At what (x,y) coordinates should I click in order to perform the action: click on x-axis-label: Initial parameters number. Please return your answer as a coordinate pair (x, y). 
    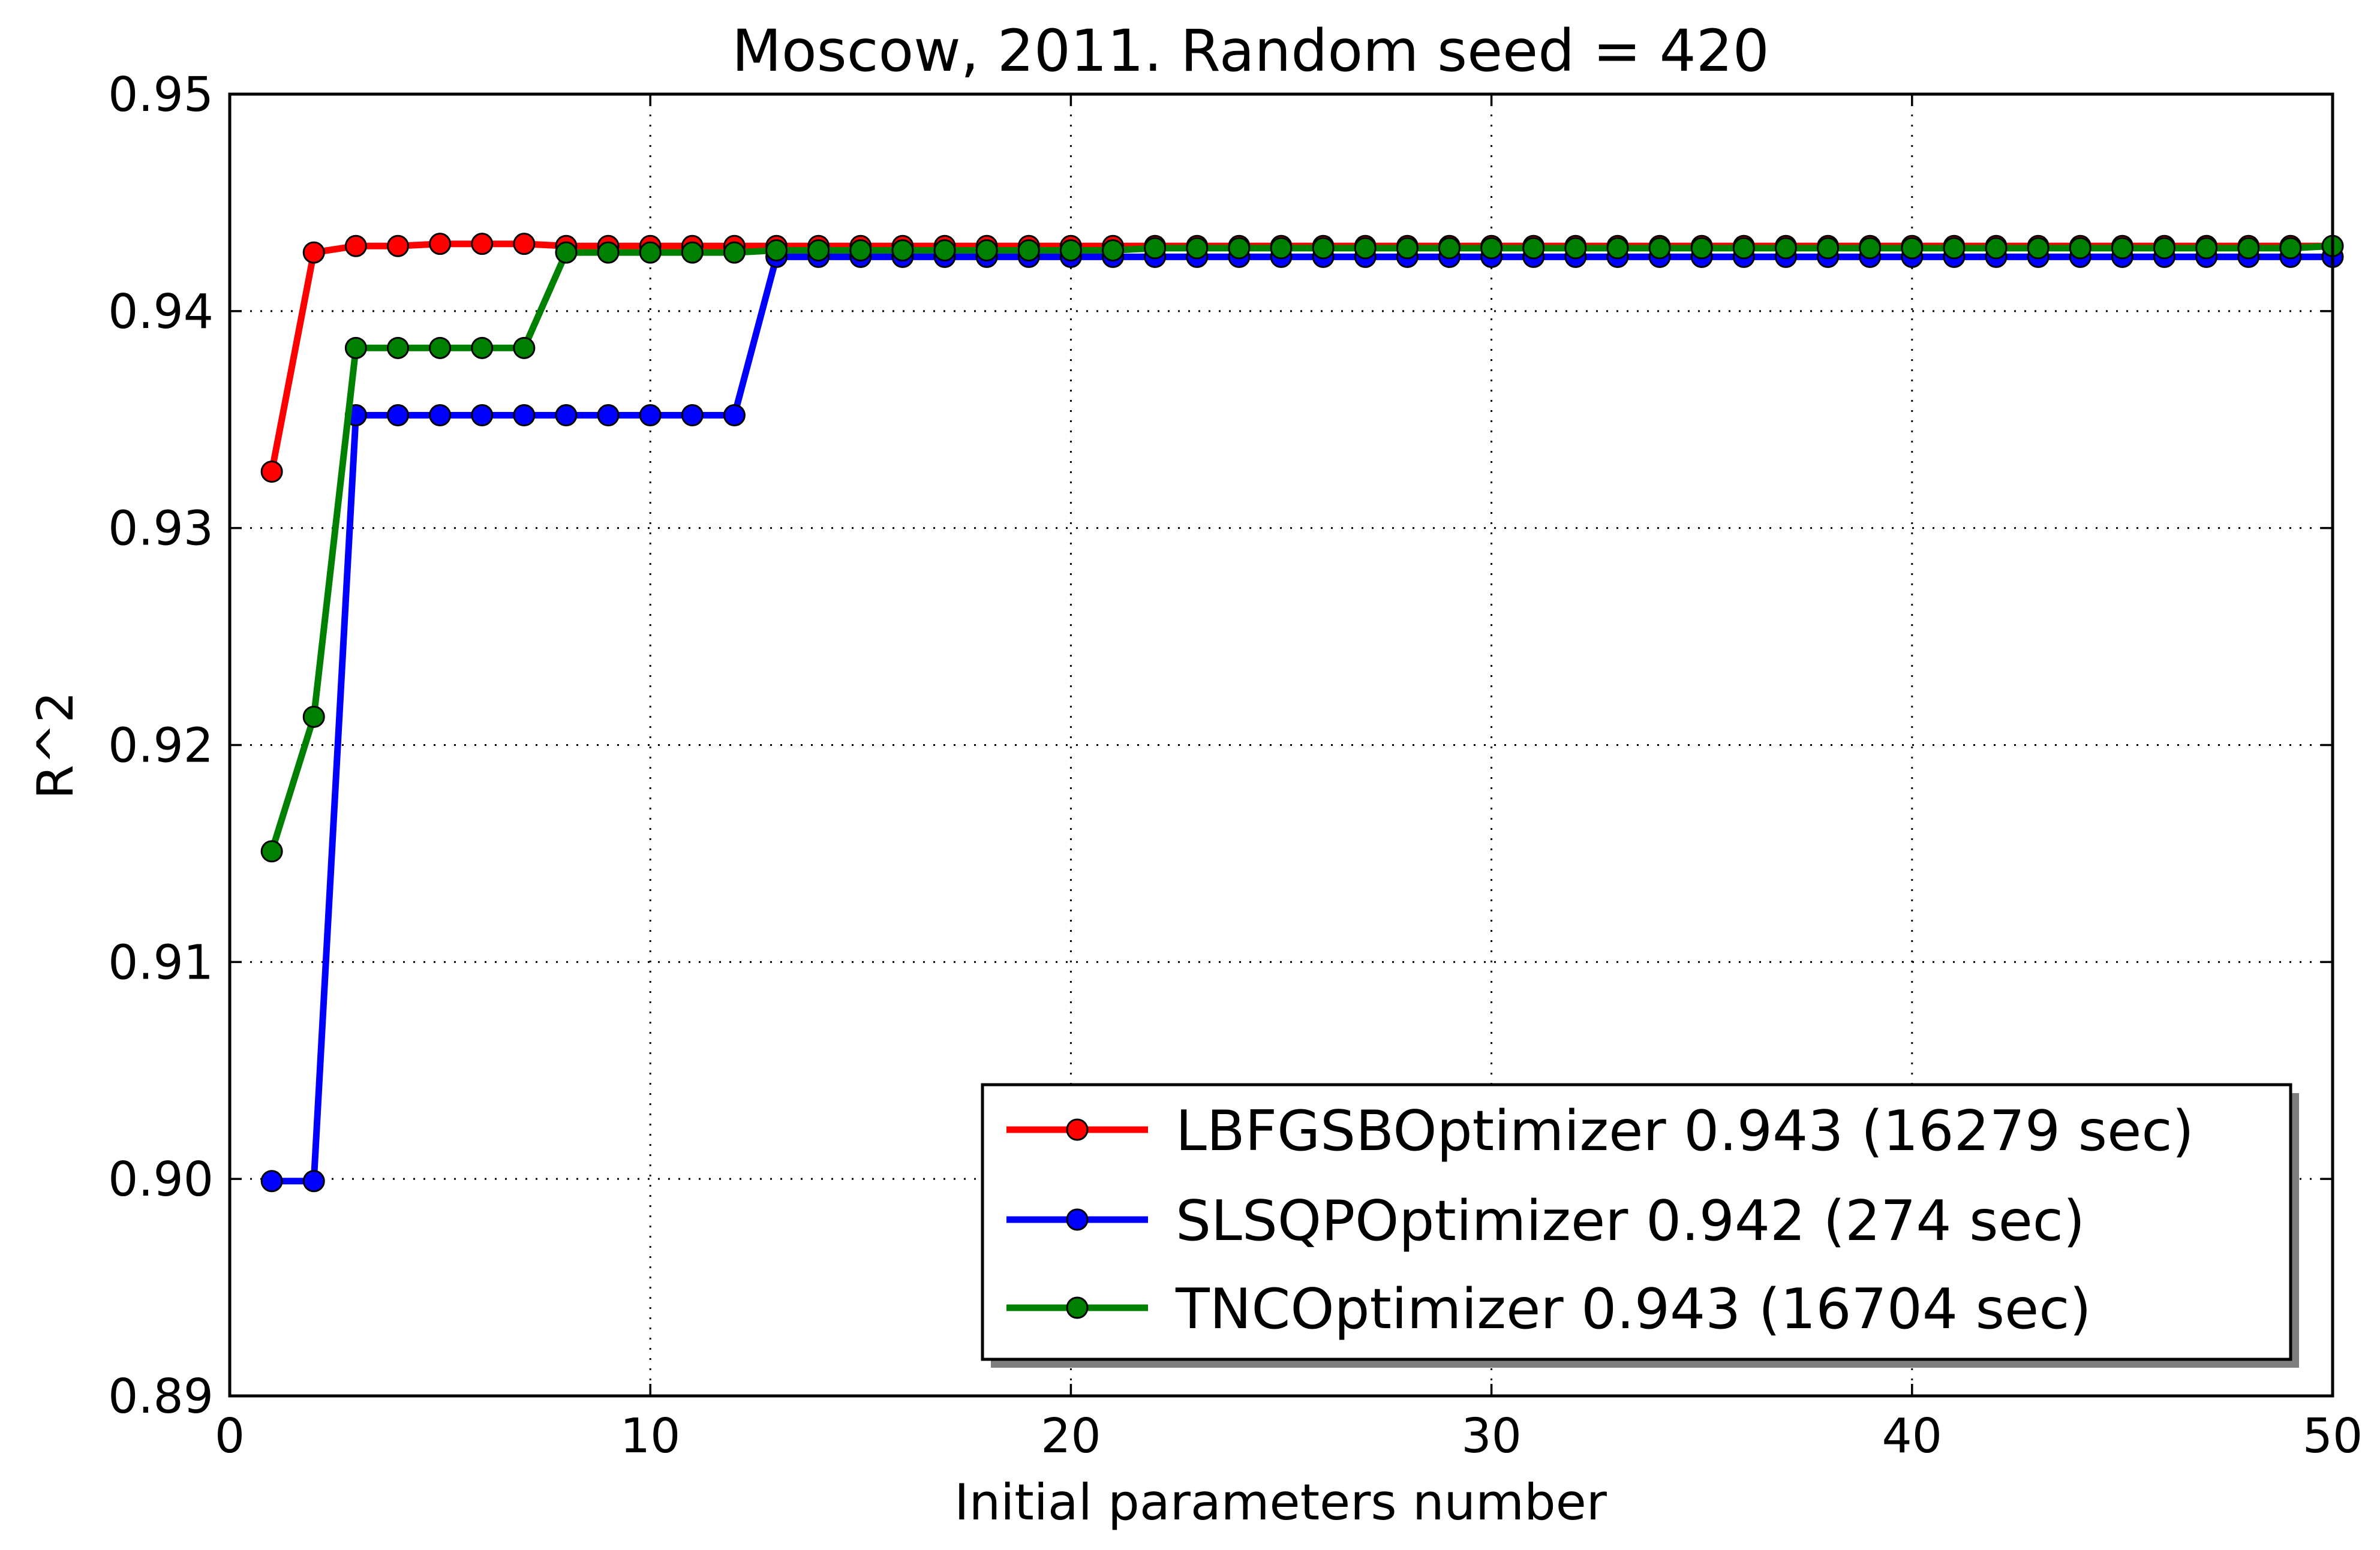
    Looking at the image, I should click on (1280, 1502).